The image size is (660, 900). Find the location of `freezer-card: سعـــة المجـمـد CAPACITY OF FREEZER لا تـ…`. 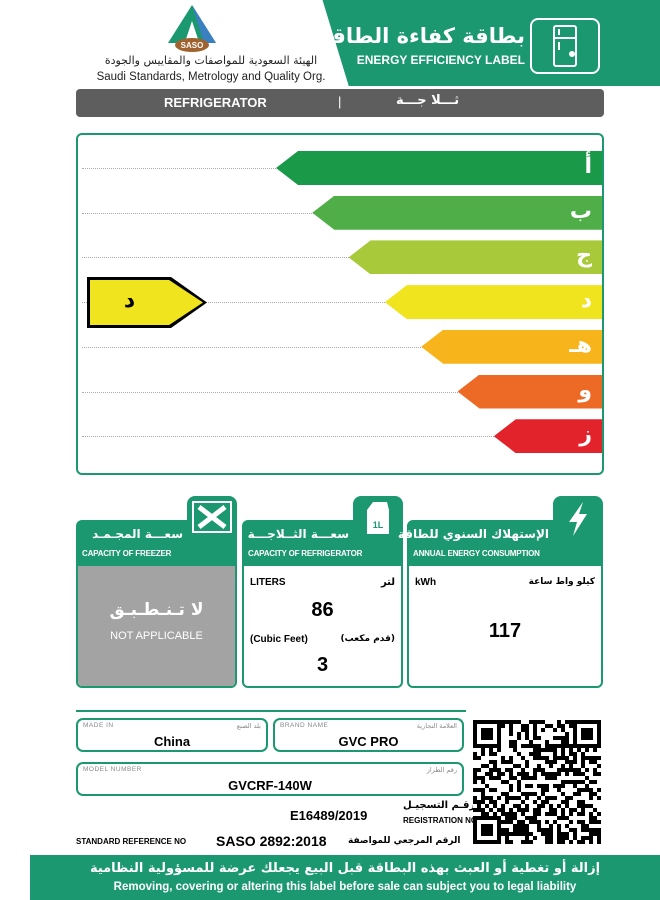

freezer-card: سعـــة المجـمـد CAPACITY OF FREEZER لا تـ… is located at coordinates (156, 604).